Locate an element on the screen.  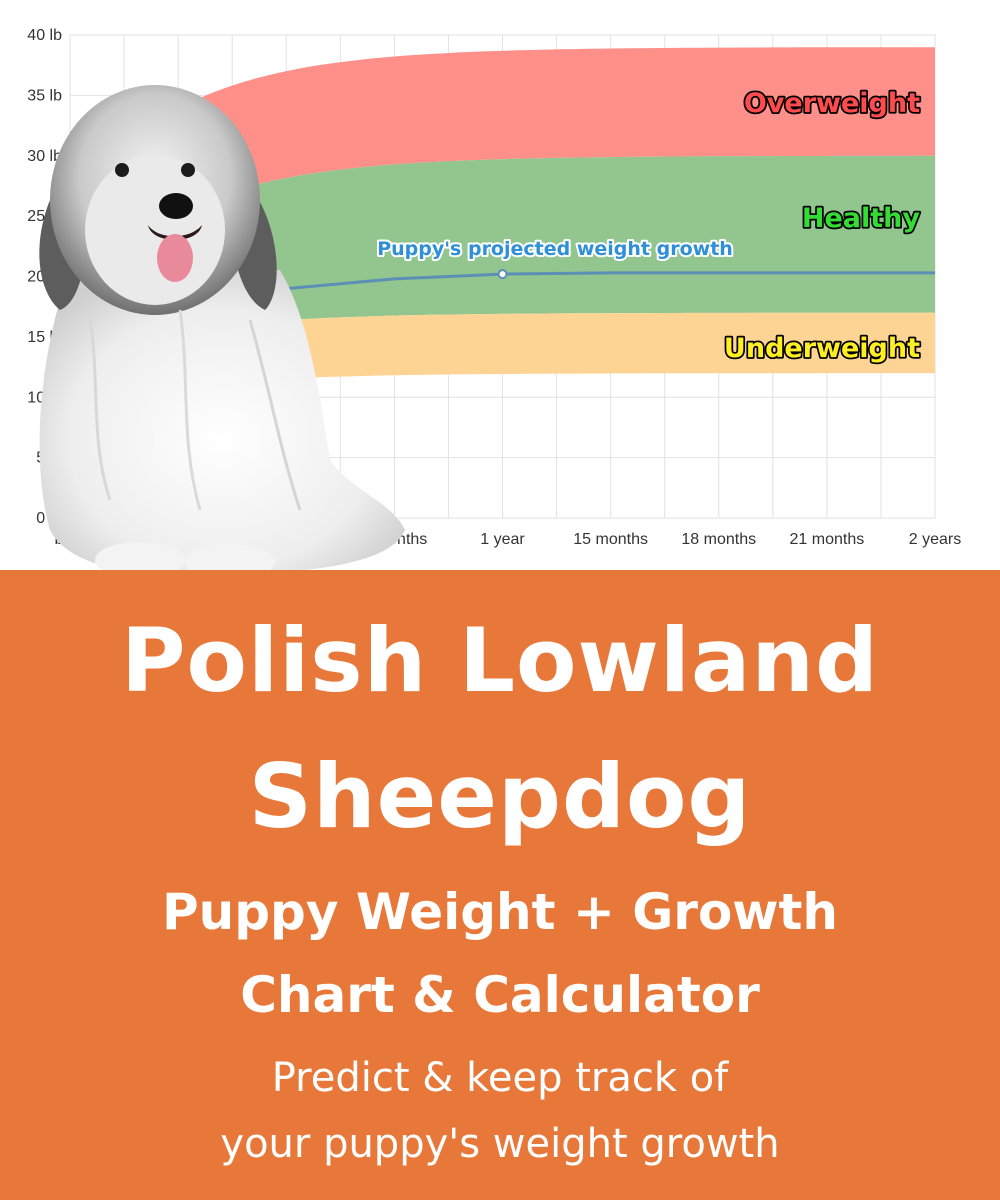
breed-title-line2: Sheepdog is located at coordinates (500, 796).